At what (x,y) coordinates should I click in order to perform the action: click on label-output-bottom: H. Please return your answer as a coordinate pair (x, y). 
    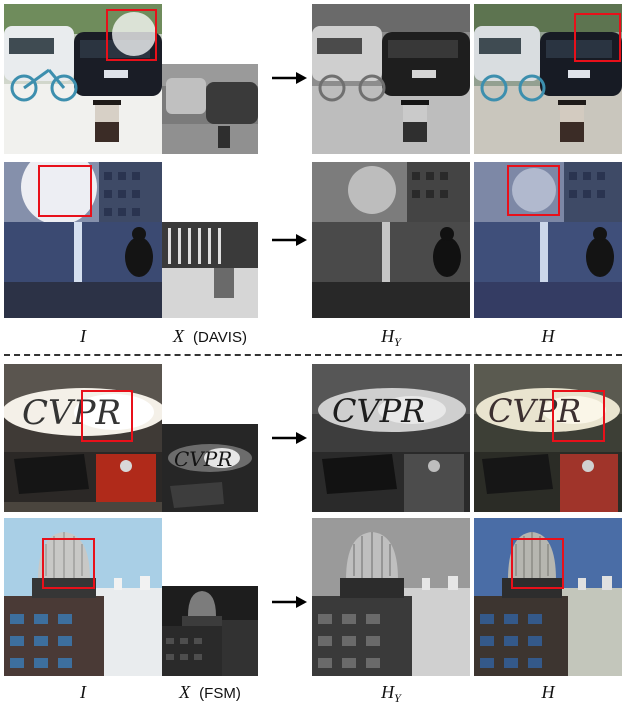
    Looking at the image, I should click on (548, 692).